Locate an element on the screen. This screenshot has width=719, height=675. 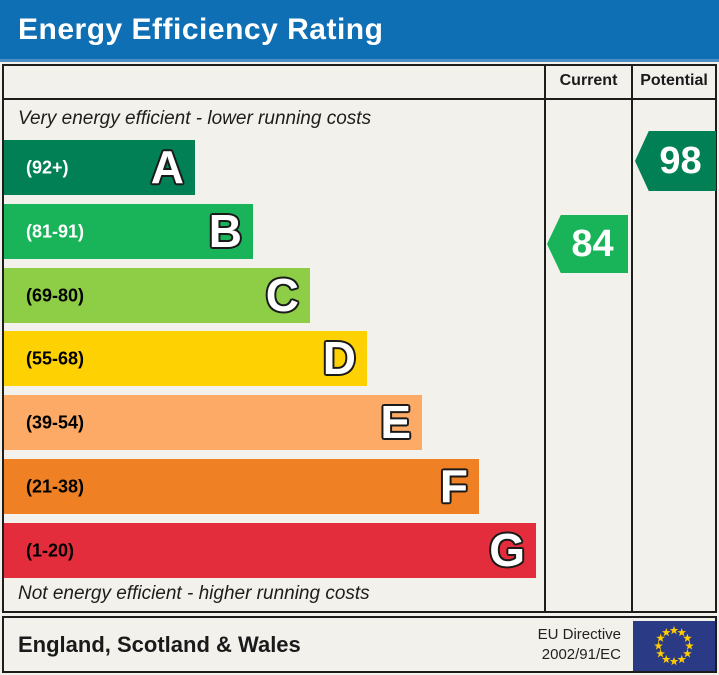
band-letter: F is located at coordinates (453, 485).